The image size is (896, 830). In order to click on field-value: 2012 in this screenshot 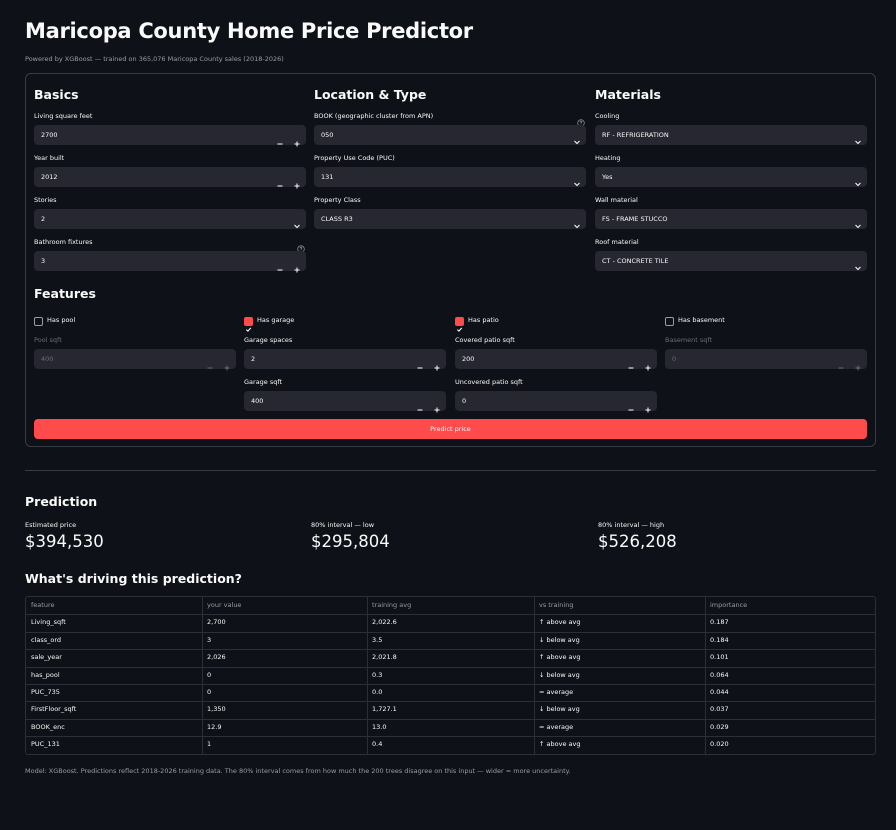, I will do `click(49, 177)`.